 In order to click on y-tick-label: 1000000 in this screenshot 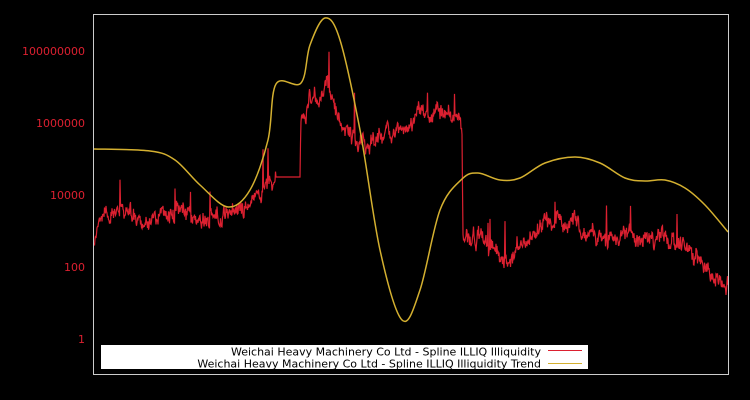, I will do `click(60, 123)`.